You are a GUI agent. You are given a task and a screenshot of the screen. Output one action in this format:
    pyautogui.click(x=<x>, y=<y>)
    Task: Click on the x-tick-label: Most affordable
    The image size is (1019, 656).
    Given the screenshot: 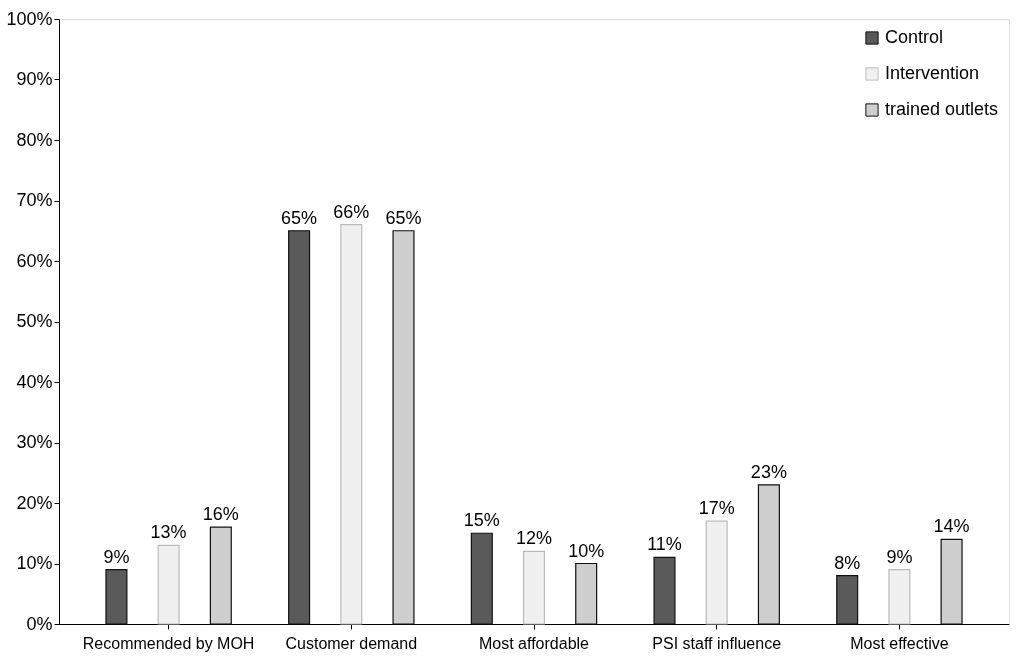 What is the action you would take?
    pyautogui.click(x=534, y=643)
    